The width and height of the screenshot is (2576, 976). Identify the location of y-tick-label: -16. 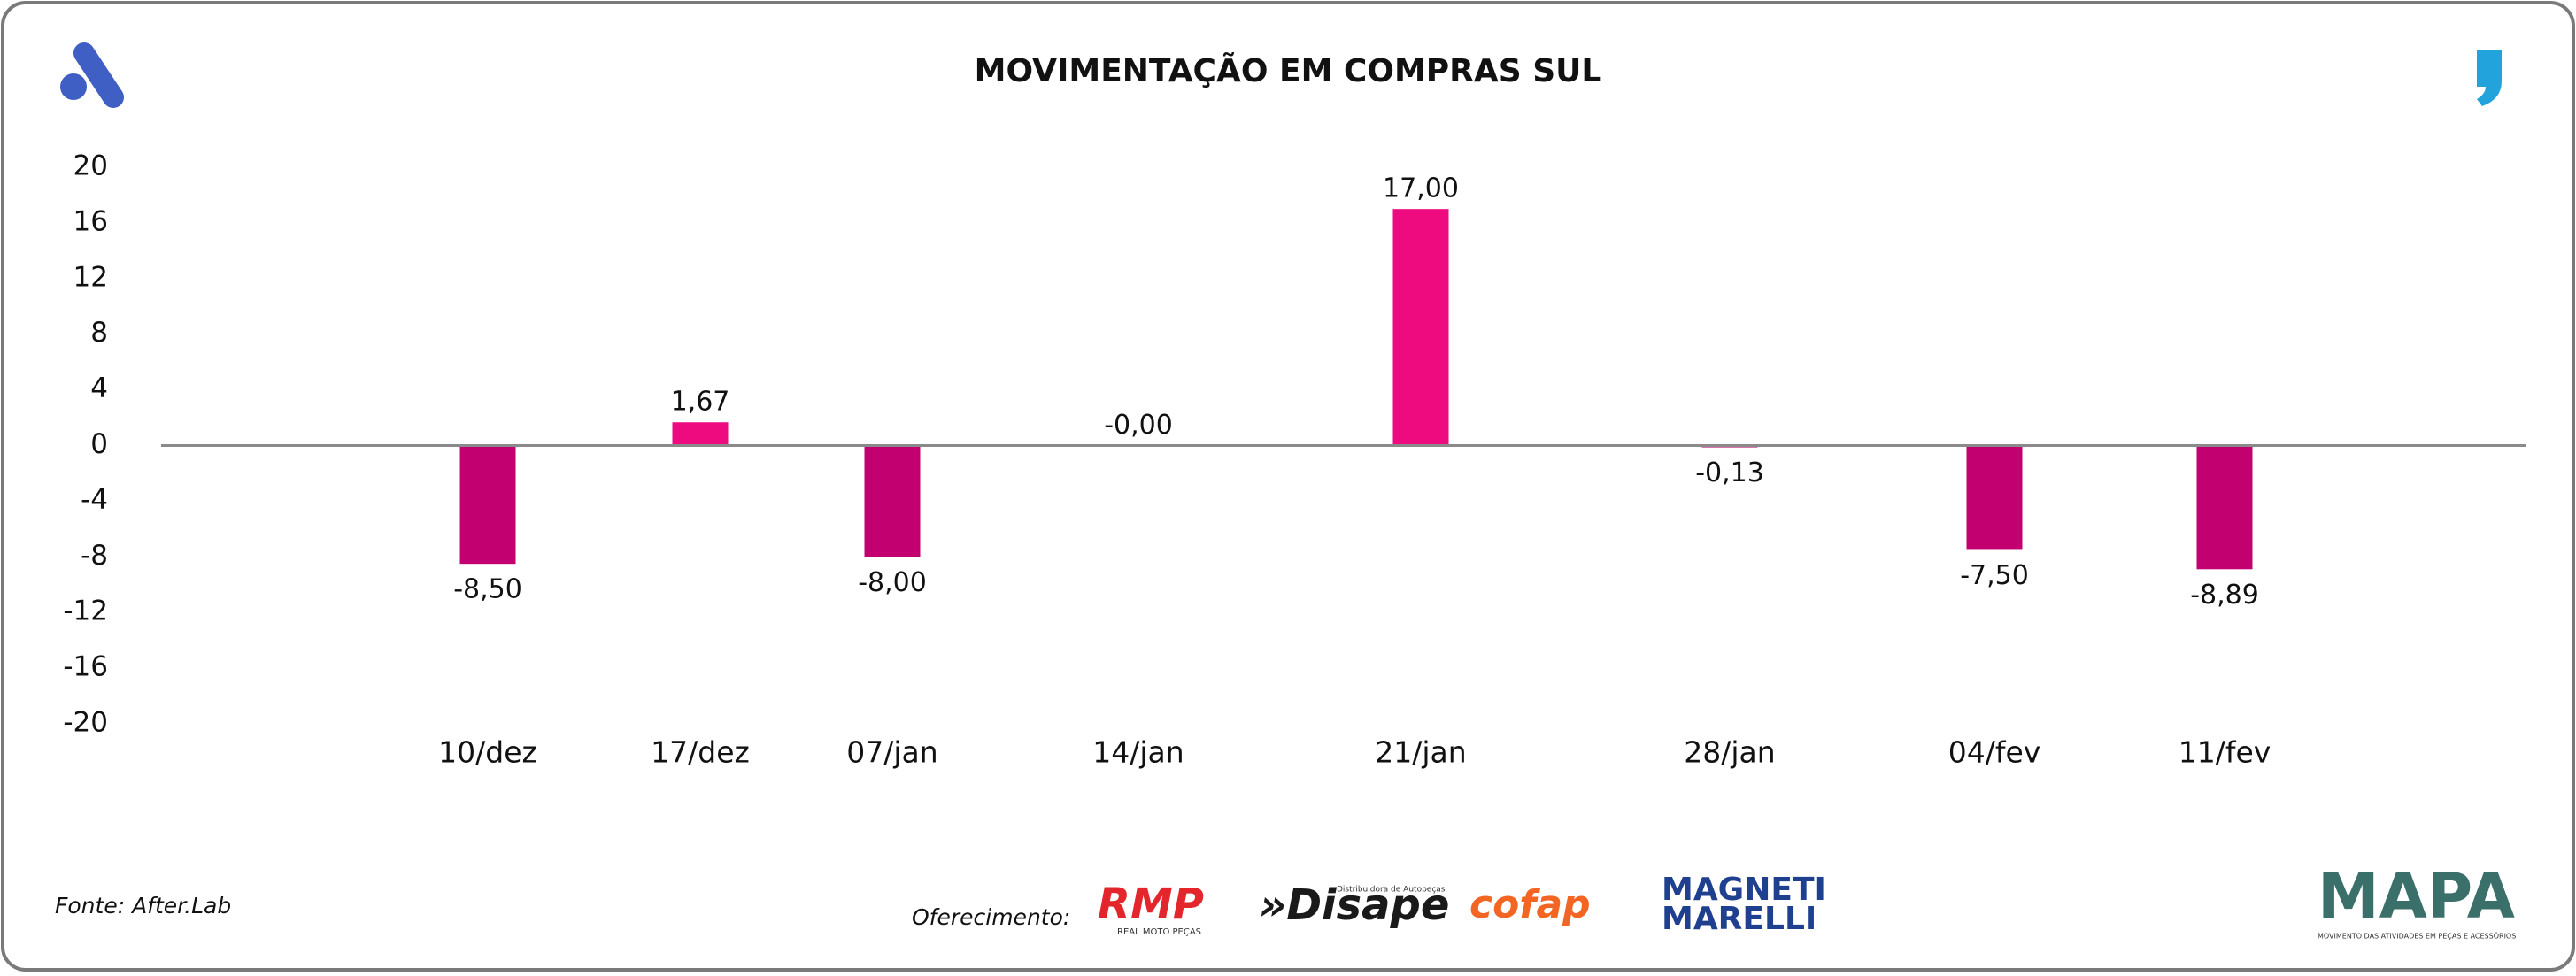
(85, 667).